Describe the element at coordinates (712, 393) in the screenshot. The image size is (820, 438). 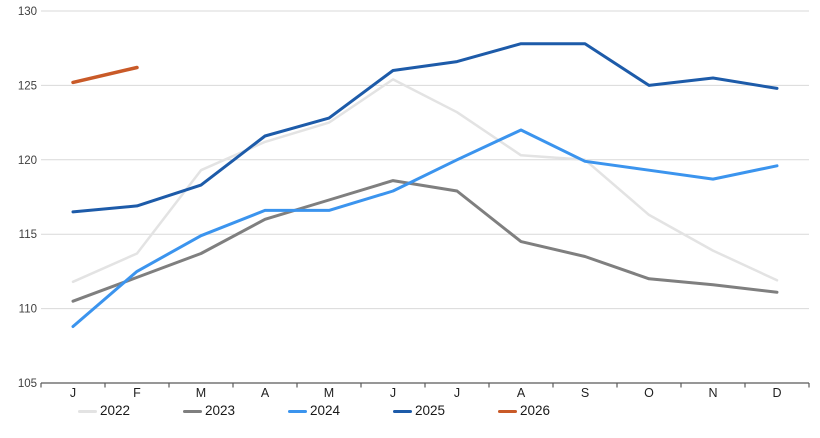
I see `x-axis-label-11: N` at that location.